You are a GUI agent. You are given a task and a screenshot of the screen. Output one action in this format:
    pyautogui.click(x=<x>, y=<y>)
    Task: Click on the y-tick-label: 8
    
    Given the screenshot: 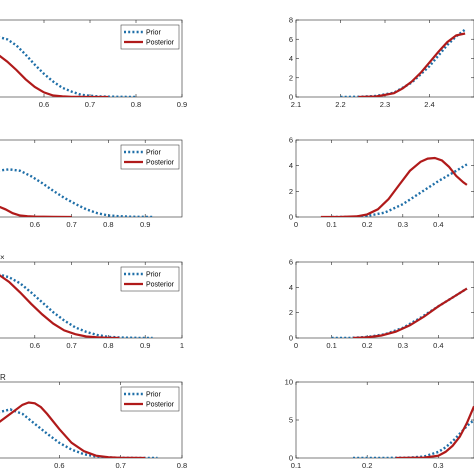 What is the action you would take?
    pyautogui.click(x=291, y=20)
    